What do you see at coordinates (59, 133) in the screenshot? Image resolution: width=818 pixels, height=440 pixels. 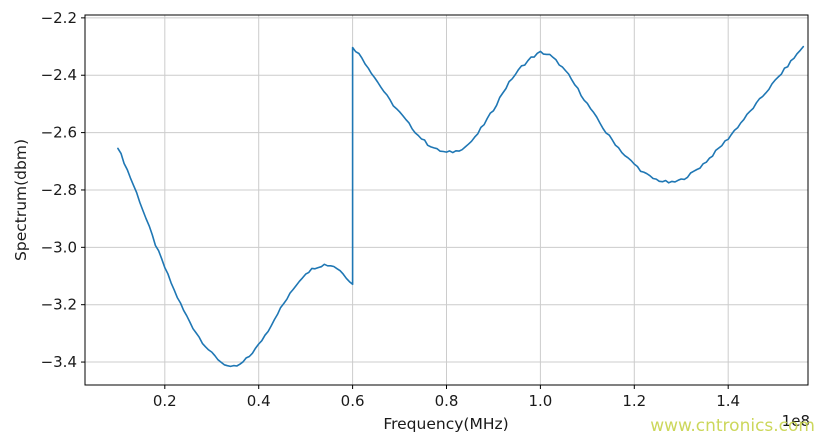 I see `y-tick-label: −2.6` at bounding box center [59, 133].